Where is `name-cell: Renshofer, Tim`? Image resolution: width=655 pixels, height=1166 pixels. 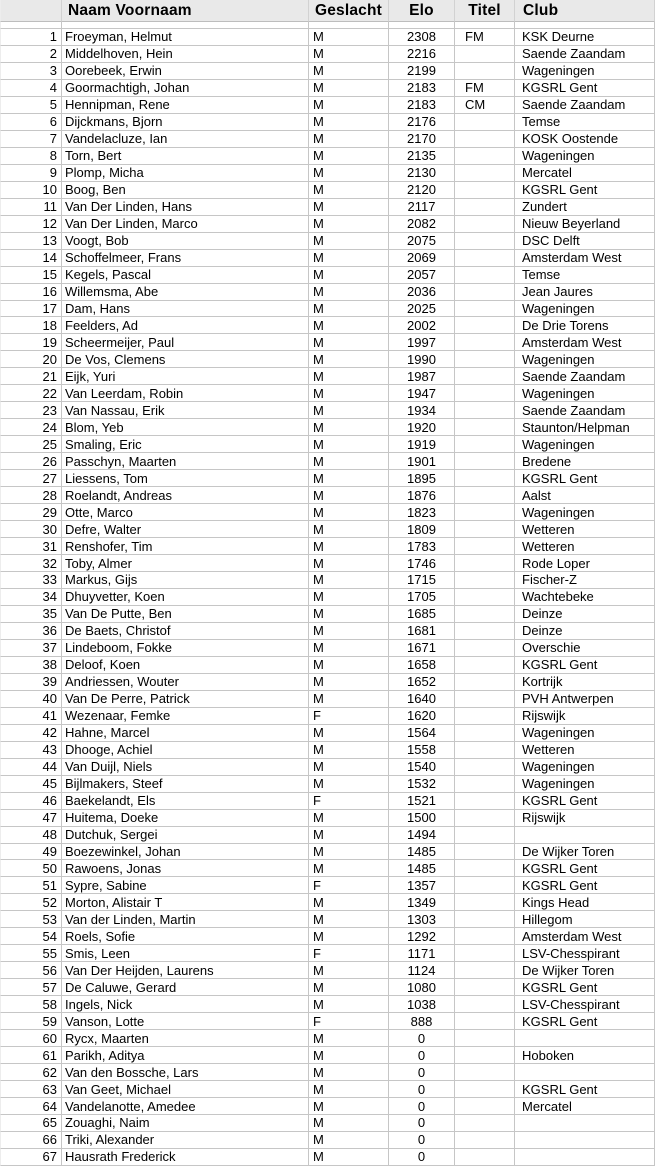
name-cell: Renshofer, Tim is located at coordinates (185, 547).